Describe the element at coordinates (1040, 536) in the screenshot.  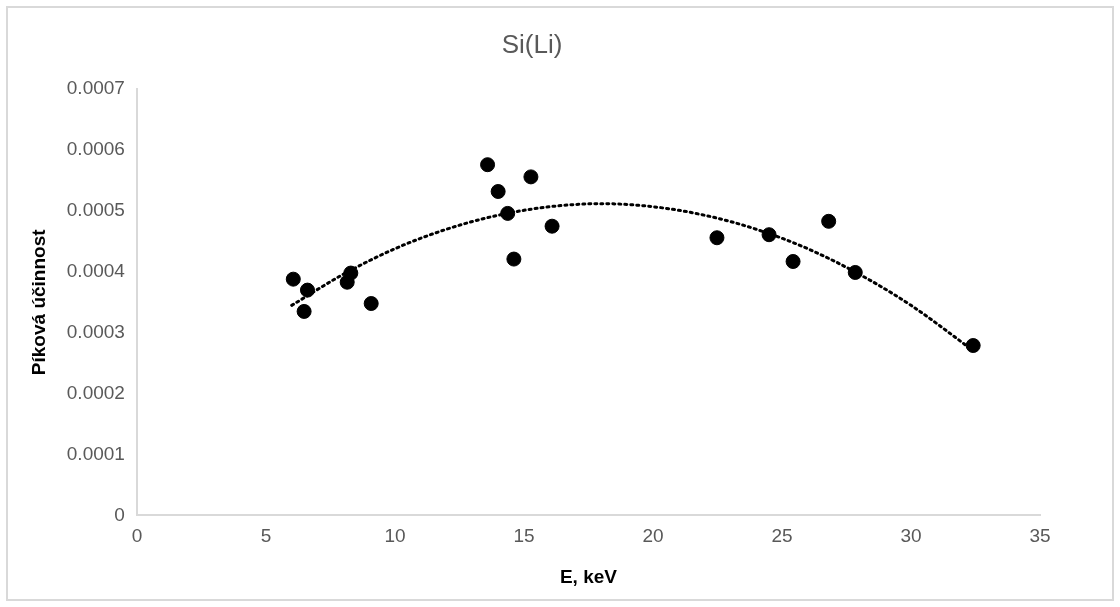
I see `x-tick-label: 35` at that location.